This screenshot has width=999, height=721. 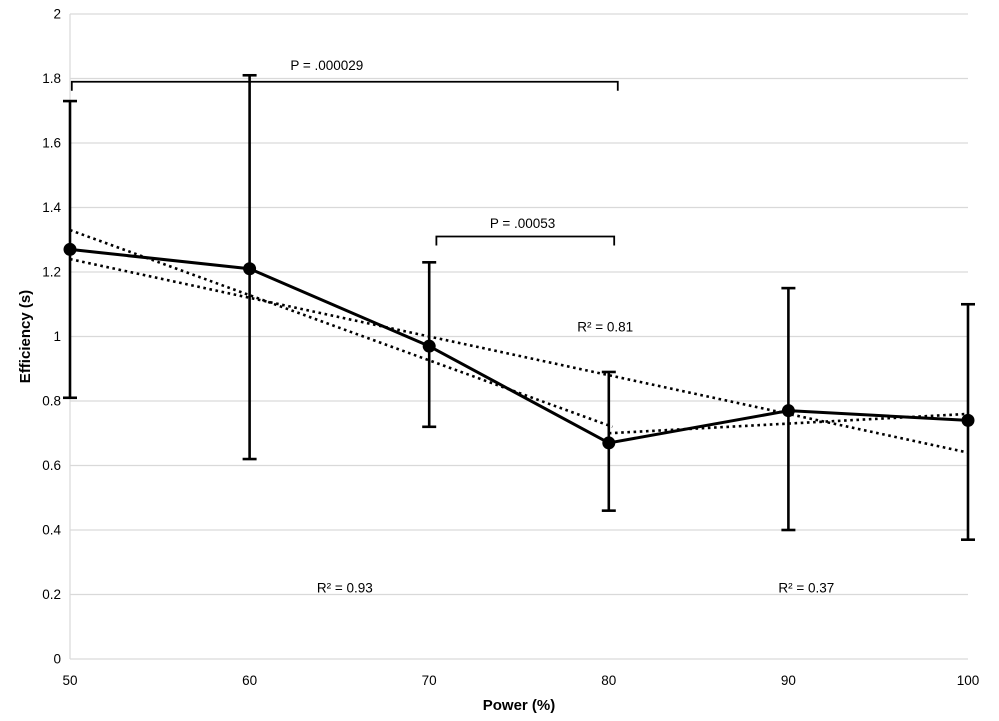 I want to click on y-tick-label: 0.2, so click(x=51, y=594).